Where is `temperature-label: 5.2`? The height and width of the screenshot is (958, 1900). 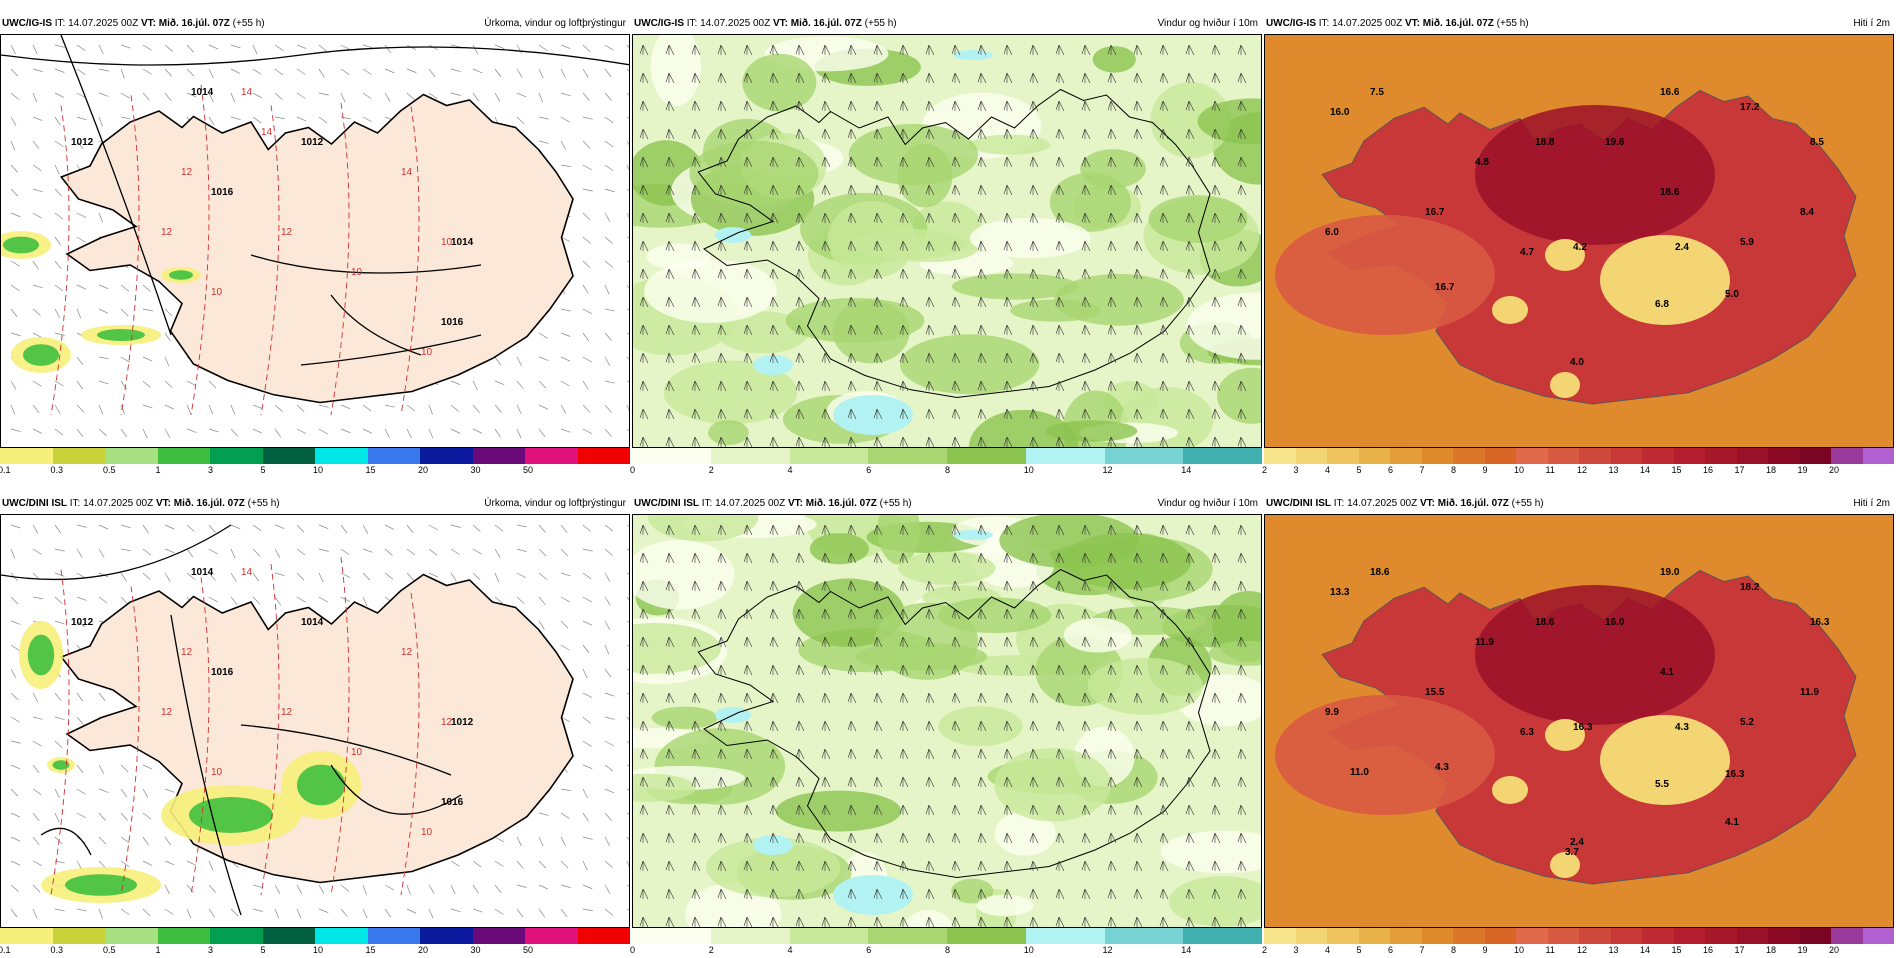 temperature-label: 5.2 is located at coordinates (1747, 722).